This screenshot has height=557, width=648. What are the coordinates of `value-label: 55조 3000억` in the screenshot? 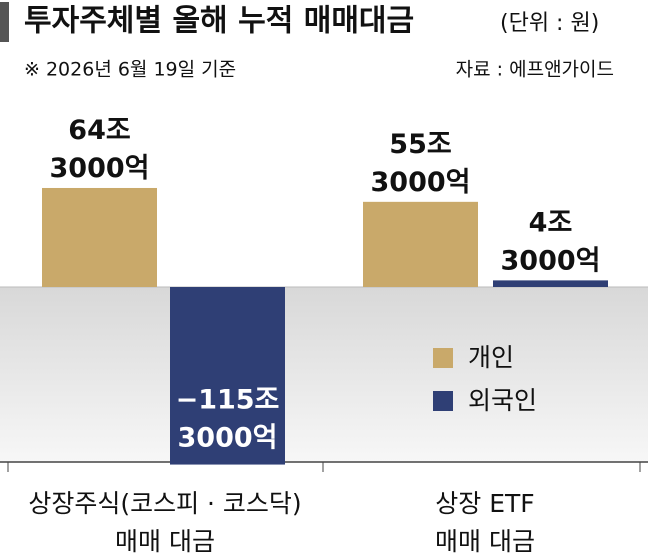 It's located at (421, 162).